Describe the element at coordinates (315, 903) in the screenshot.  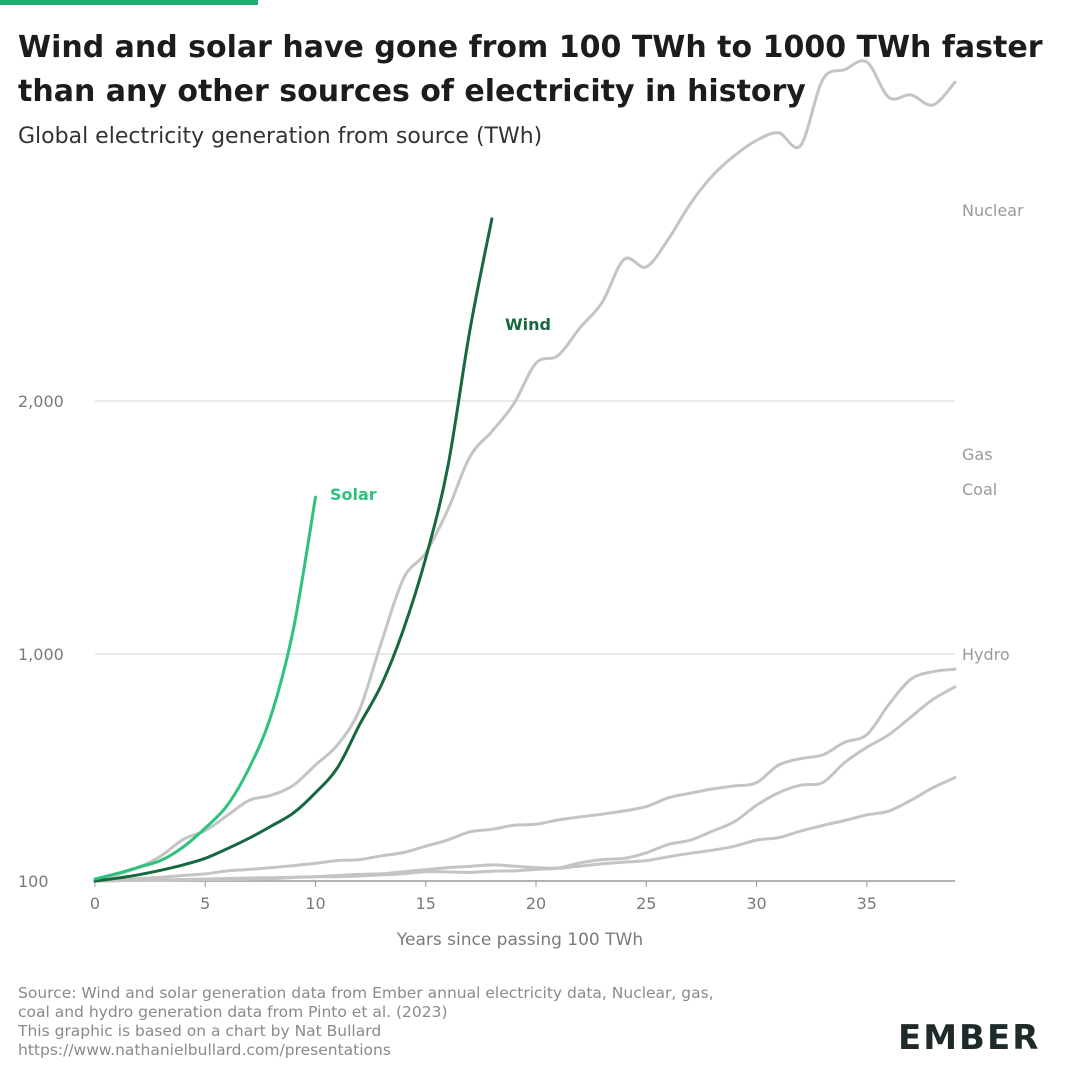
I see `x-tick-label: 10` at that location.